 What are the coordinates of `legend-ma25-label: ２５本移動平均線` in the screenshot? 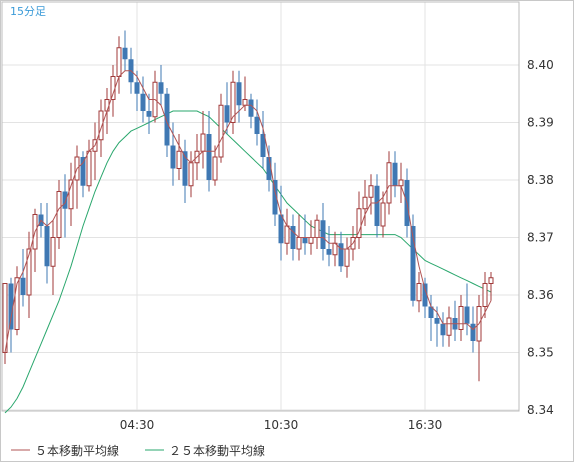 It's located at (217, 450).